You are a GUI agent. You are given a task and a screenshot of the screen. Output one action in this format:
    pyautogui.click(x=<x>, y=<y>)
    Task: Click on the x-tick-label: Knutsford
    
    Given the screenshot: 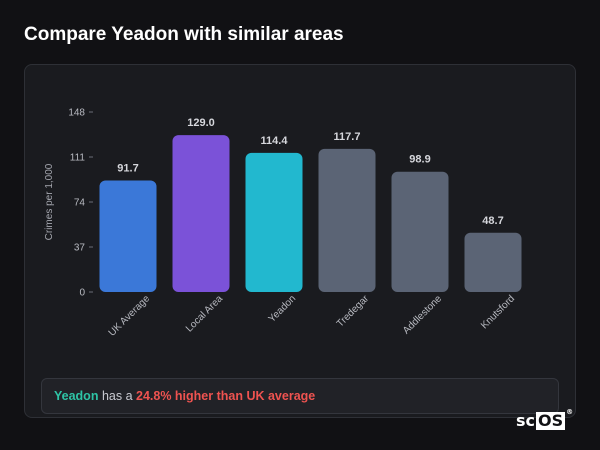 What is the action you would take?
    pyautogui.click(x=498, y=312)
    